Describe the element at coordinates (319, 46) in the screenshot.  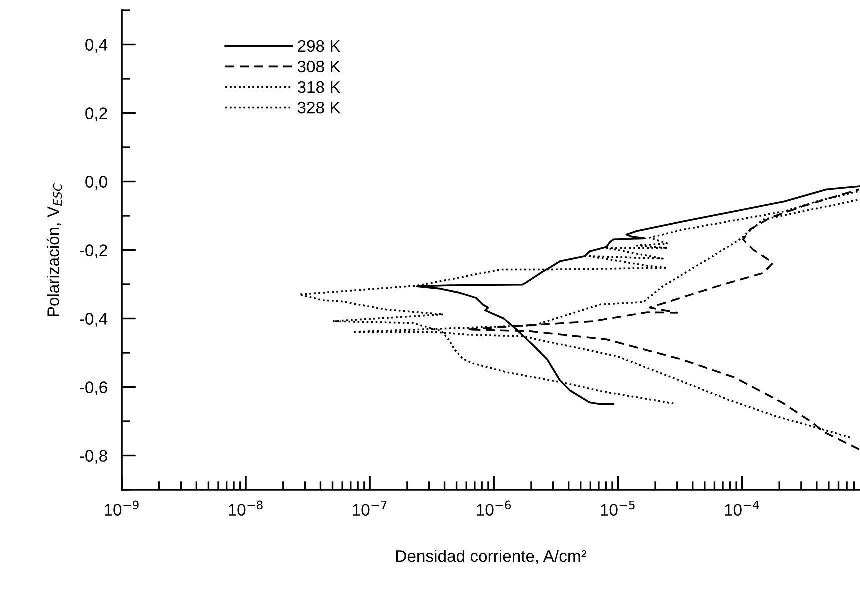
I see `legend-label: 298 K` at that location.